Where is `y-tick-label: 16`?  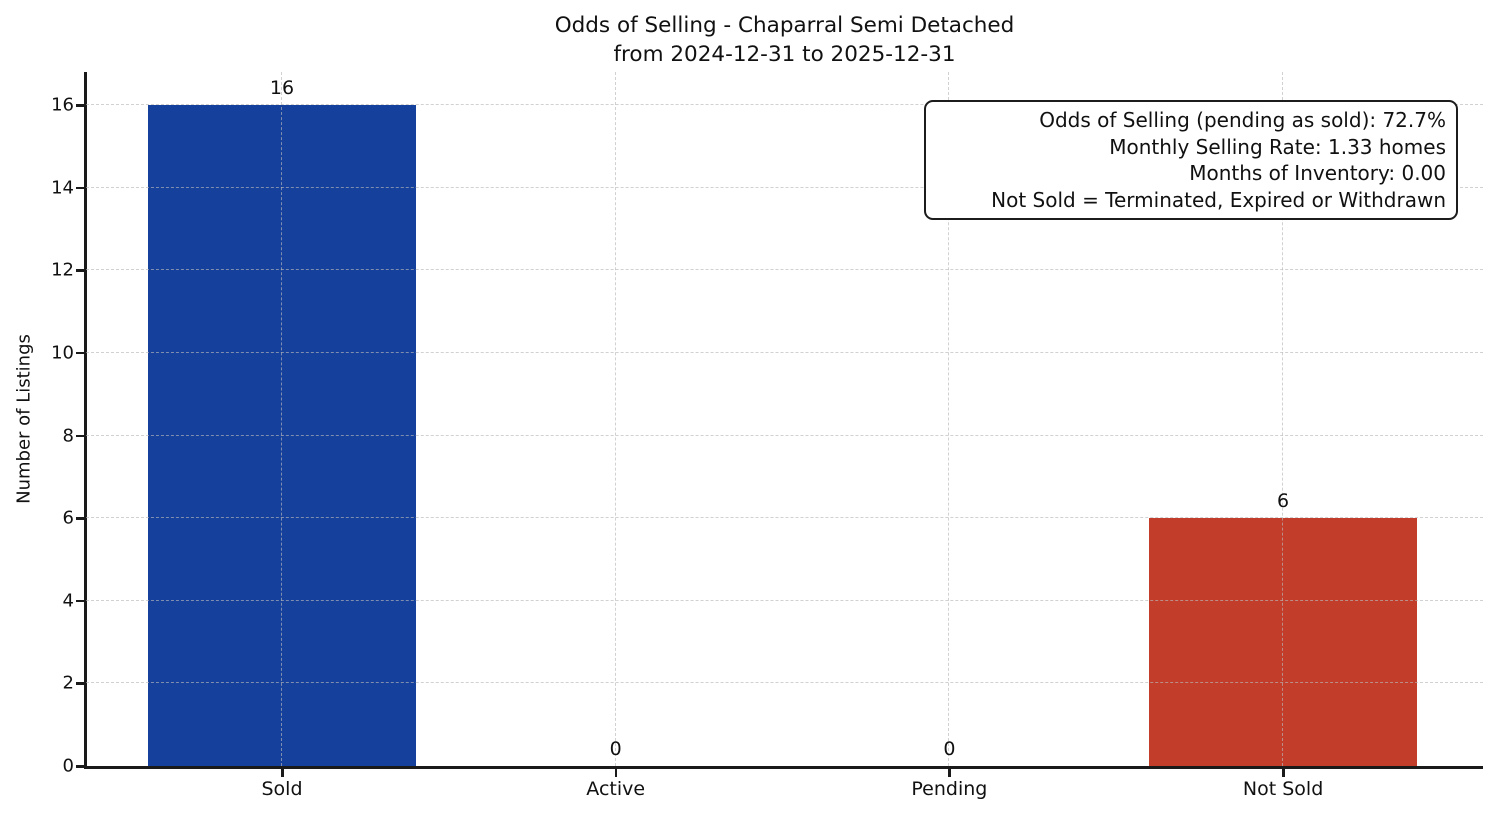
y-tick-label: 16 is located at coordinates (62, 105).